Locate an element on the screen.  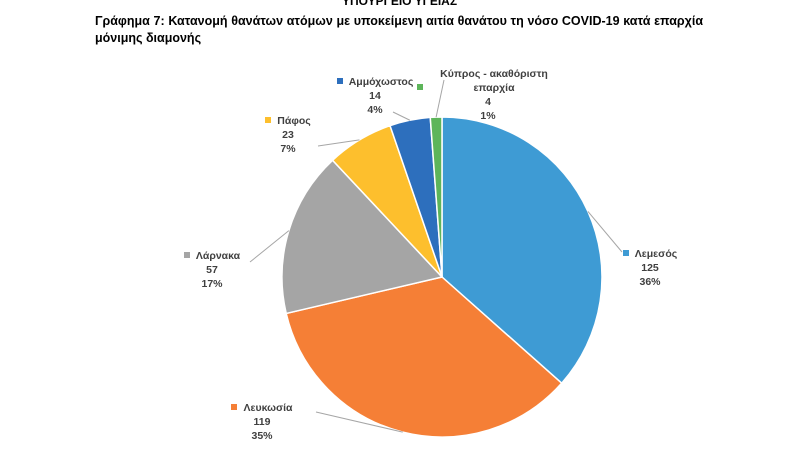
label-line: 17% is located at coordinates (212, 284).